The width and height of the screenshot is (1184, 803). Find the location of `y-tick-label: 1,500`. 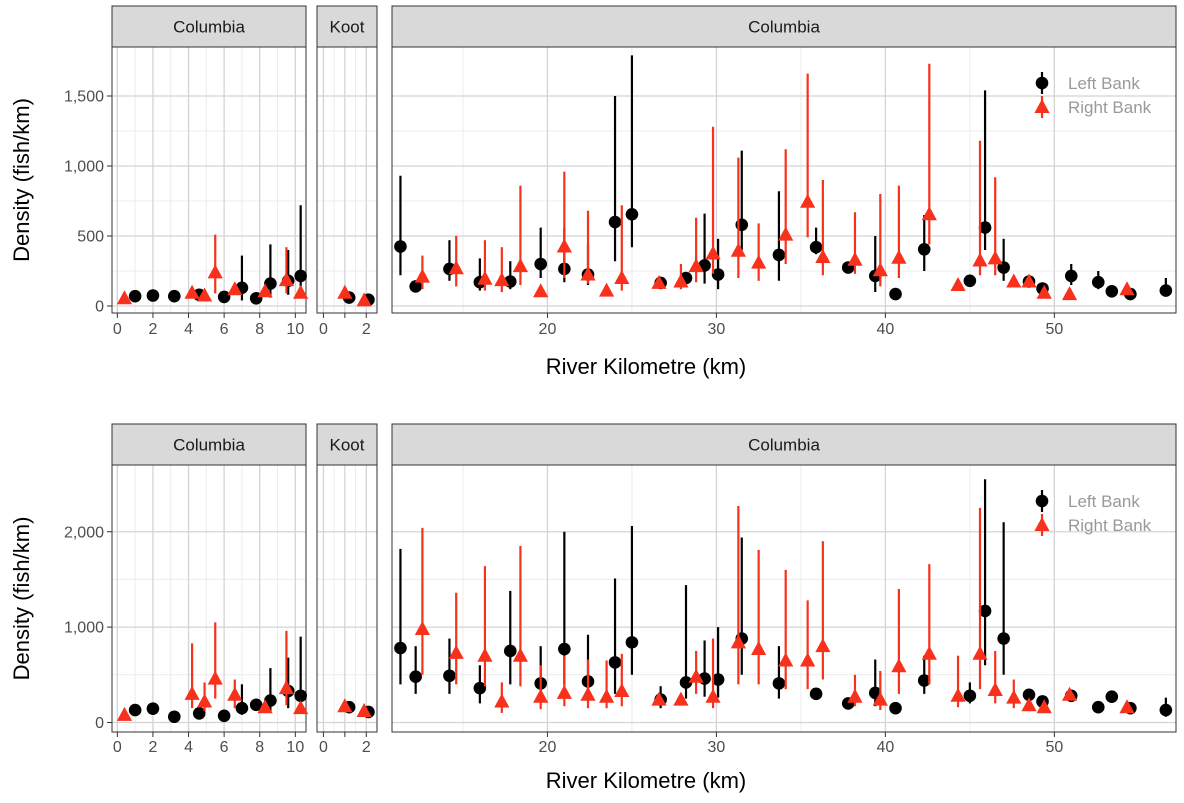

y-tick-label: 1,500 is located at coordinates (84, 97).